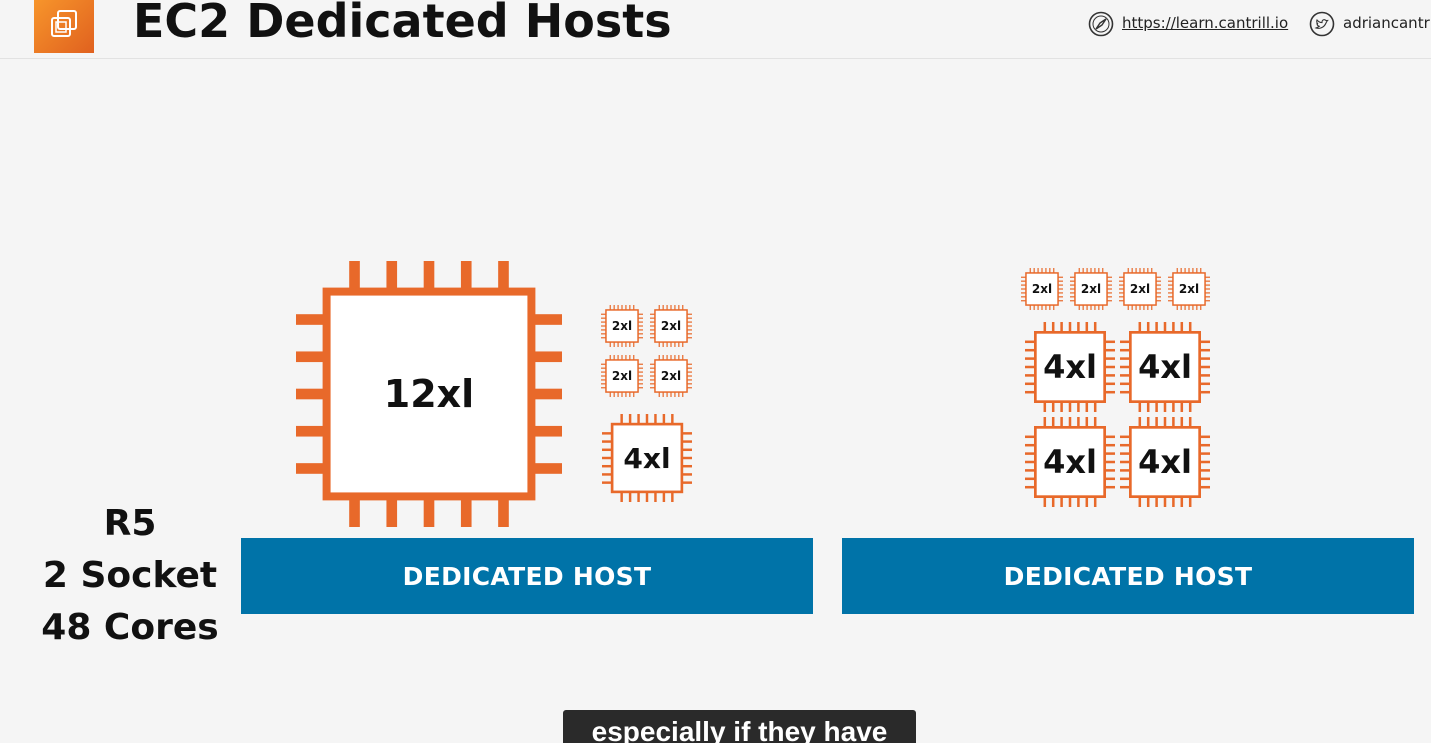  Describe the element at coordinates (1322, 24) in the screenshot. I see `twitter-icon` at that location.